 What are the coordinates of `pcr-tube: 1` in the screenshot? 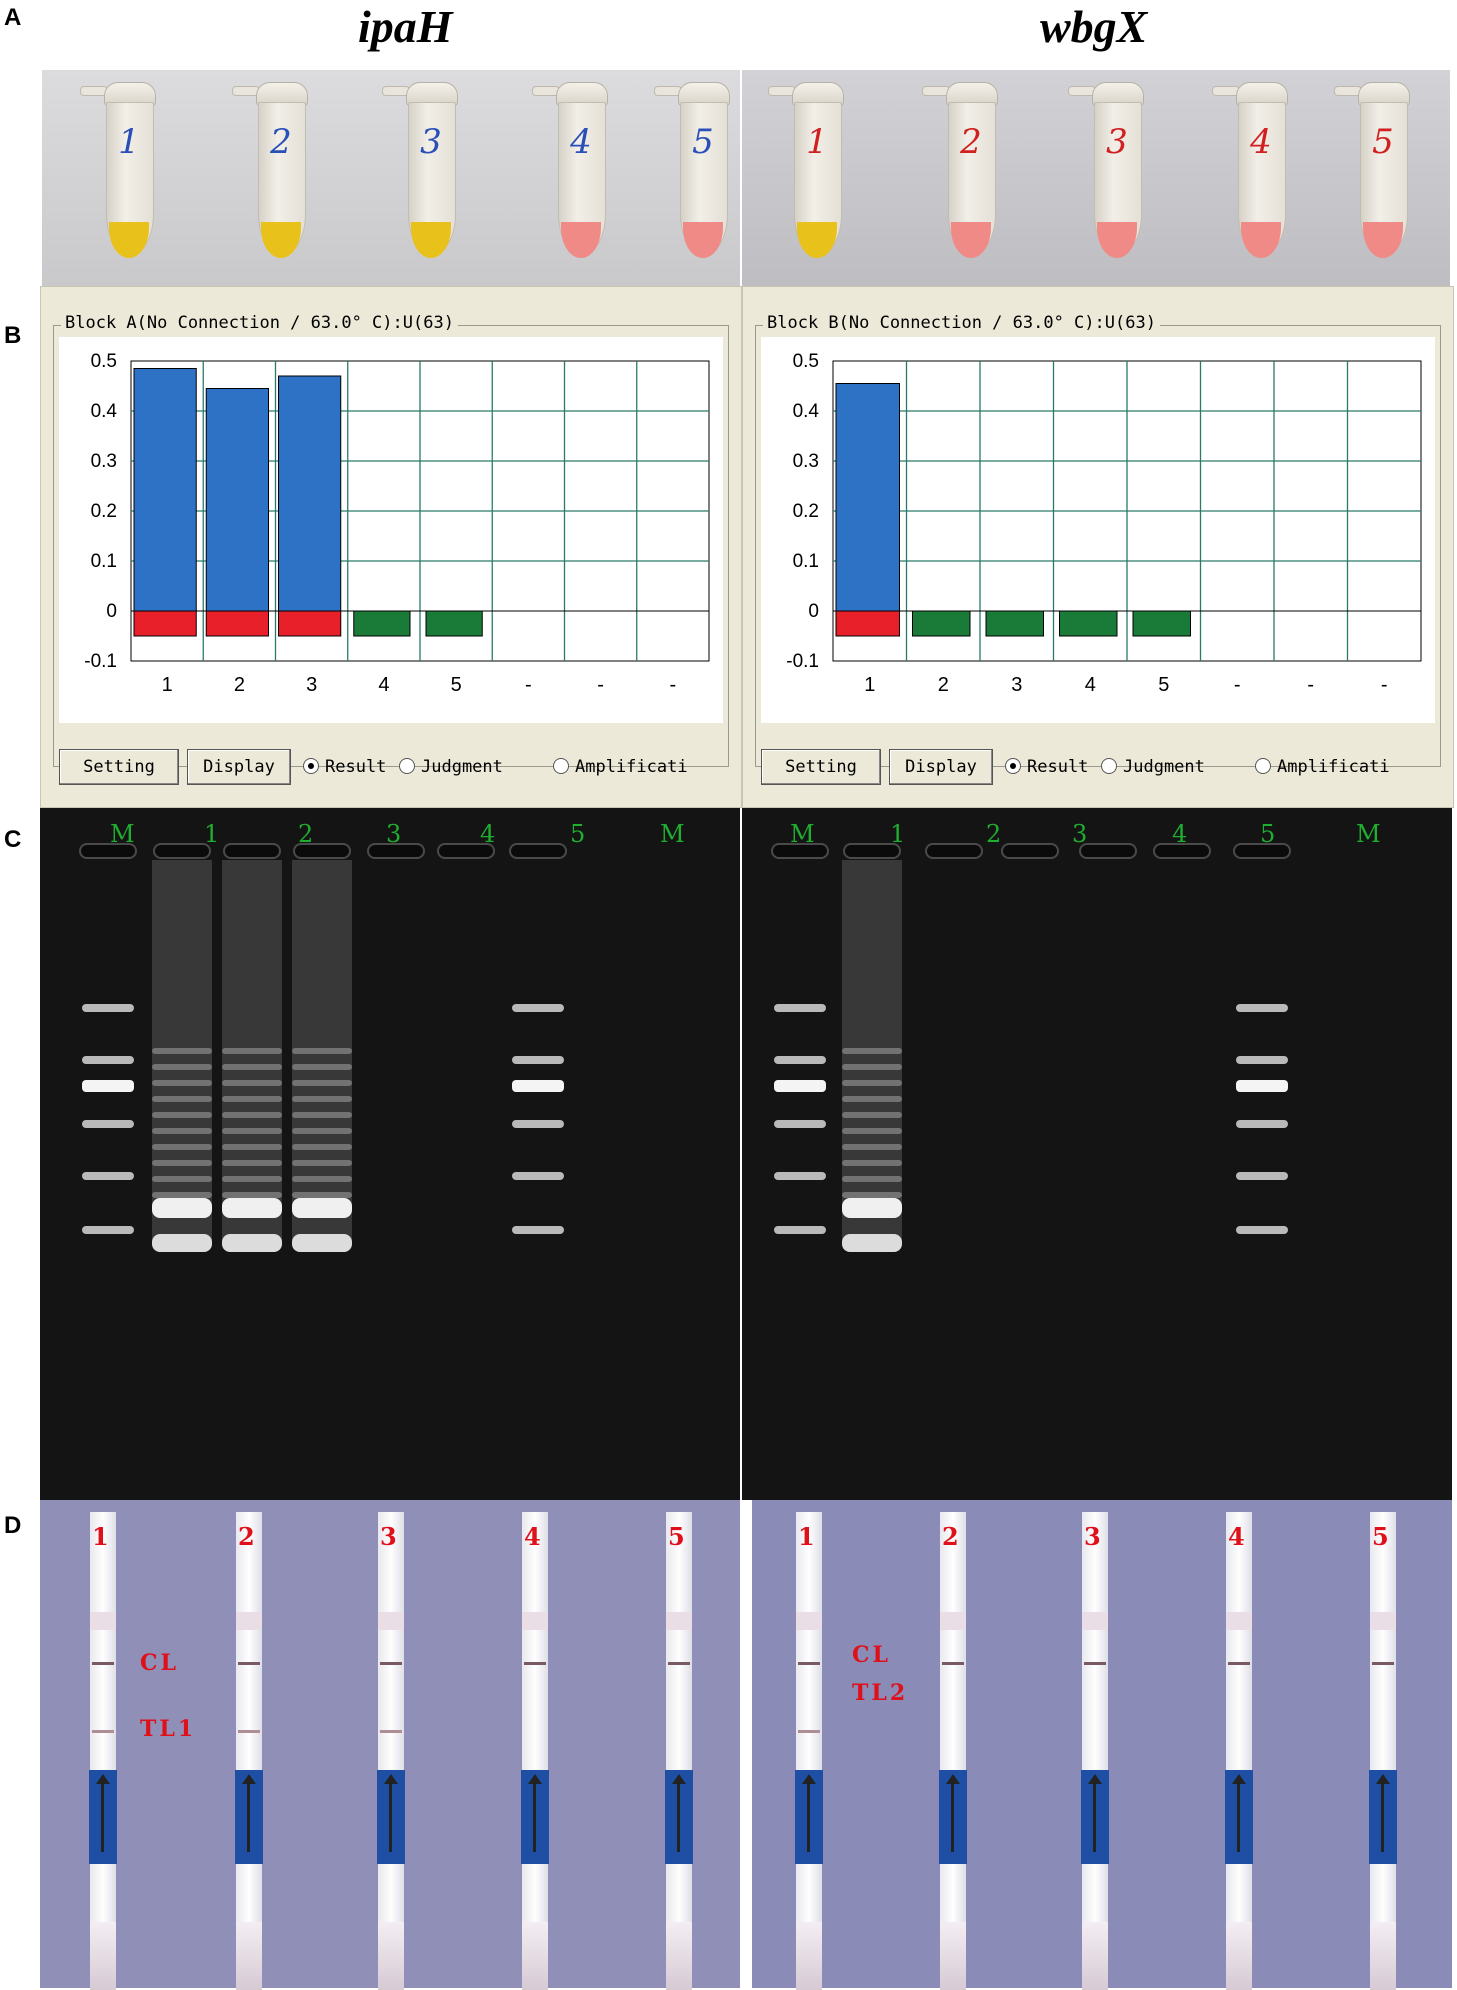 It's located at (807, 182).